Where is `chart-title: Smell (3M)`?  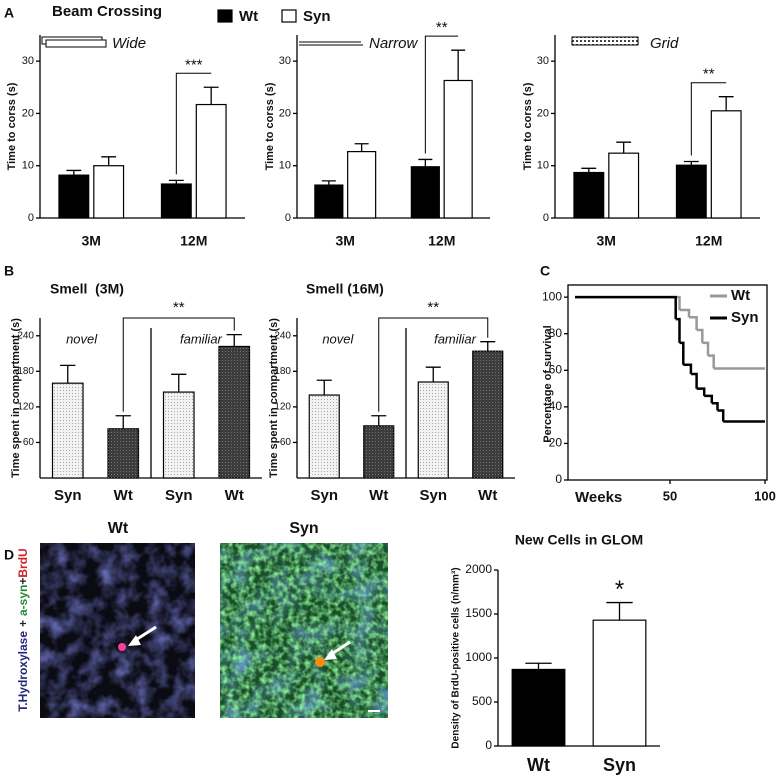 chart-title: Smell (3M) is located at coordinates (87, 289).